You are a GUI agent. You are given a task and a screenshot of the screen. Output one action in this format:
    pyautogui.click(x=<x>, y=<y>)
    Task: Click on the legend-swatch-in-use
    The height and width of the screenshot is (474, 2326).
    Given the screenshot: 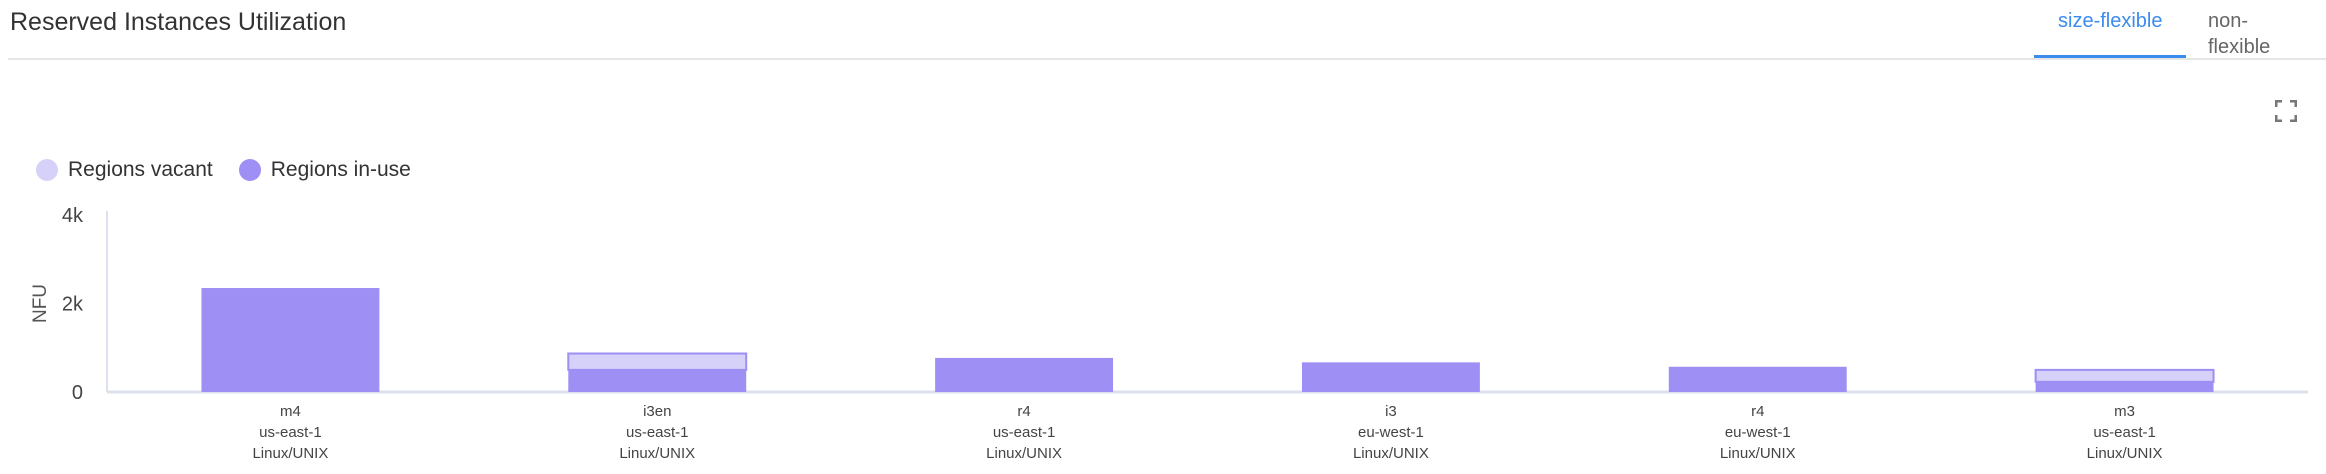 What is the action you would take?
    pyautogui.click(x=249, y=170)
    